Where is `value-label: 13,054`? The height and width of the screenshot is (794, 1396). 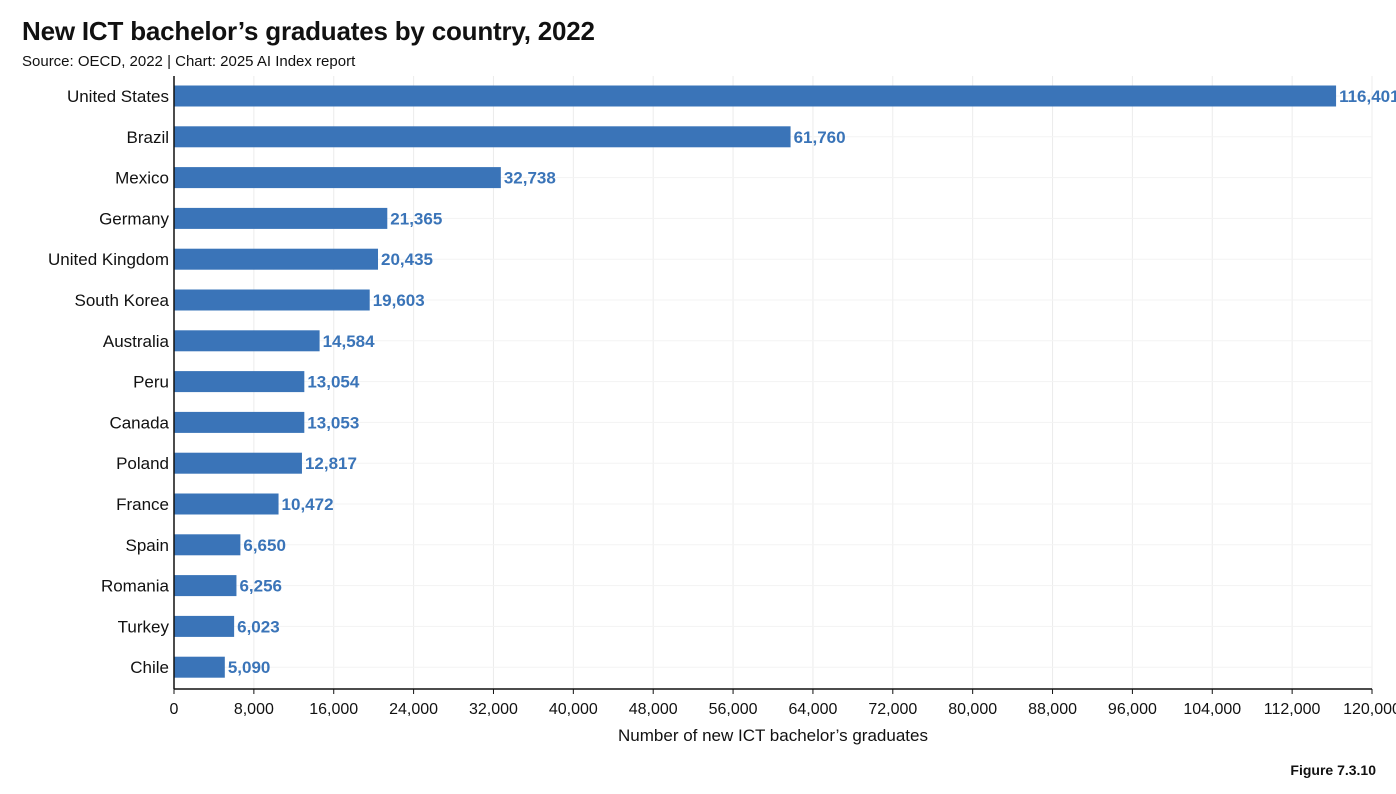 value-label: 13,054 is located at coordinates (333, 382).